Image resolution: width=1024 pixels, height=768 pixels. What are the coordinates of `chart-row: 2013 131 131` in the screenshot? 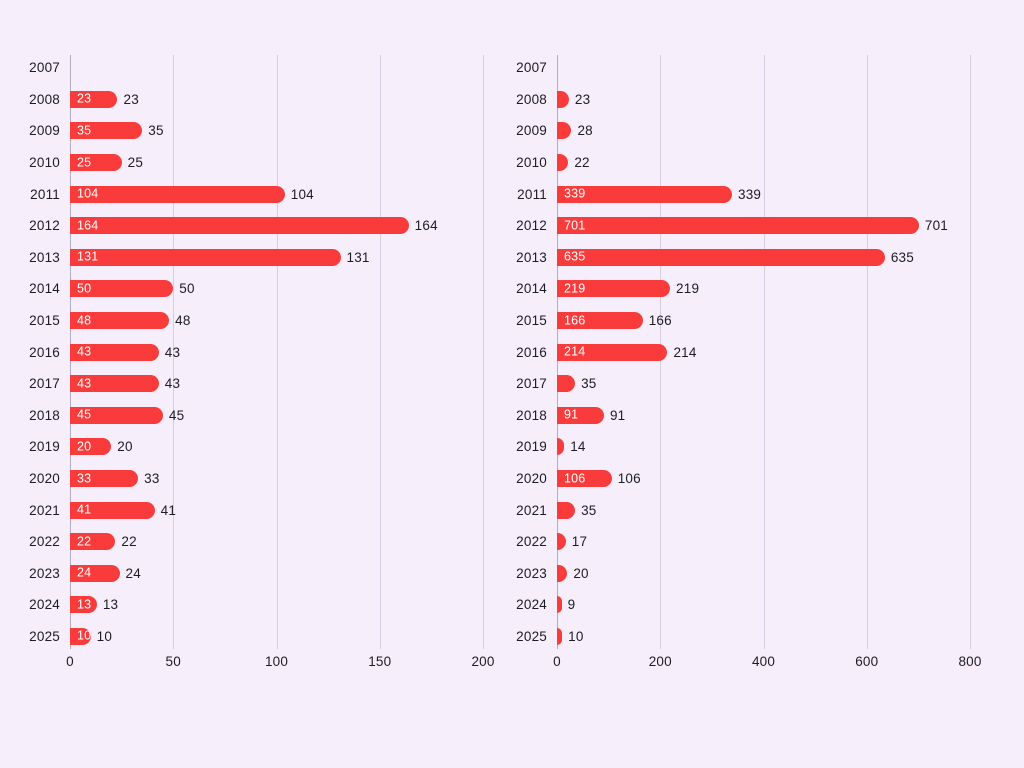 It's located at (262, 258).